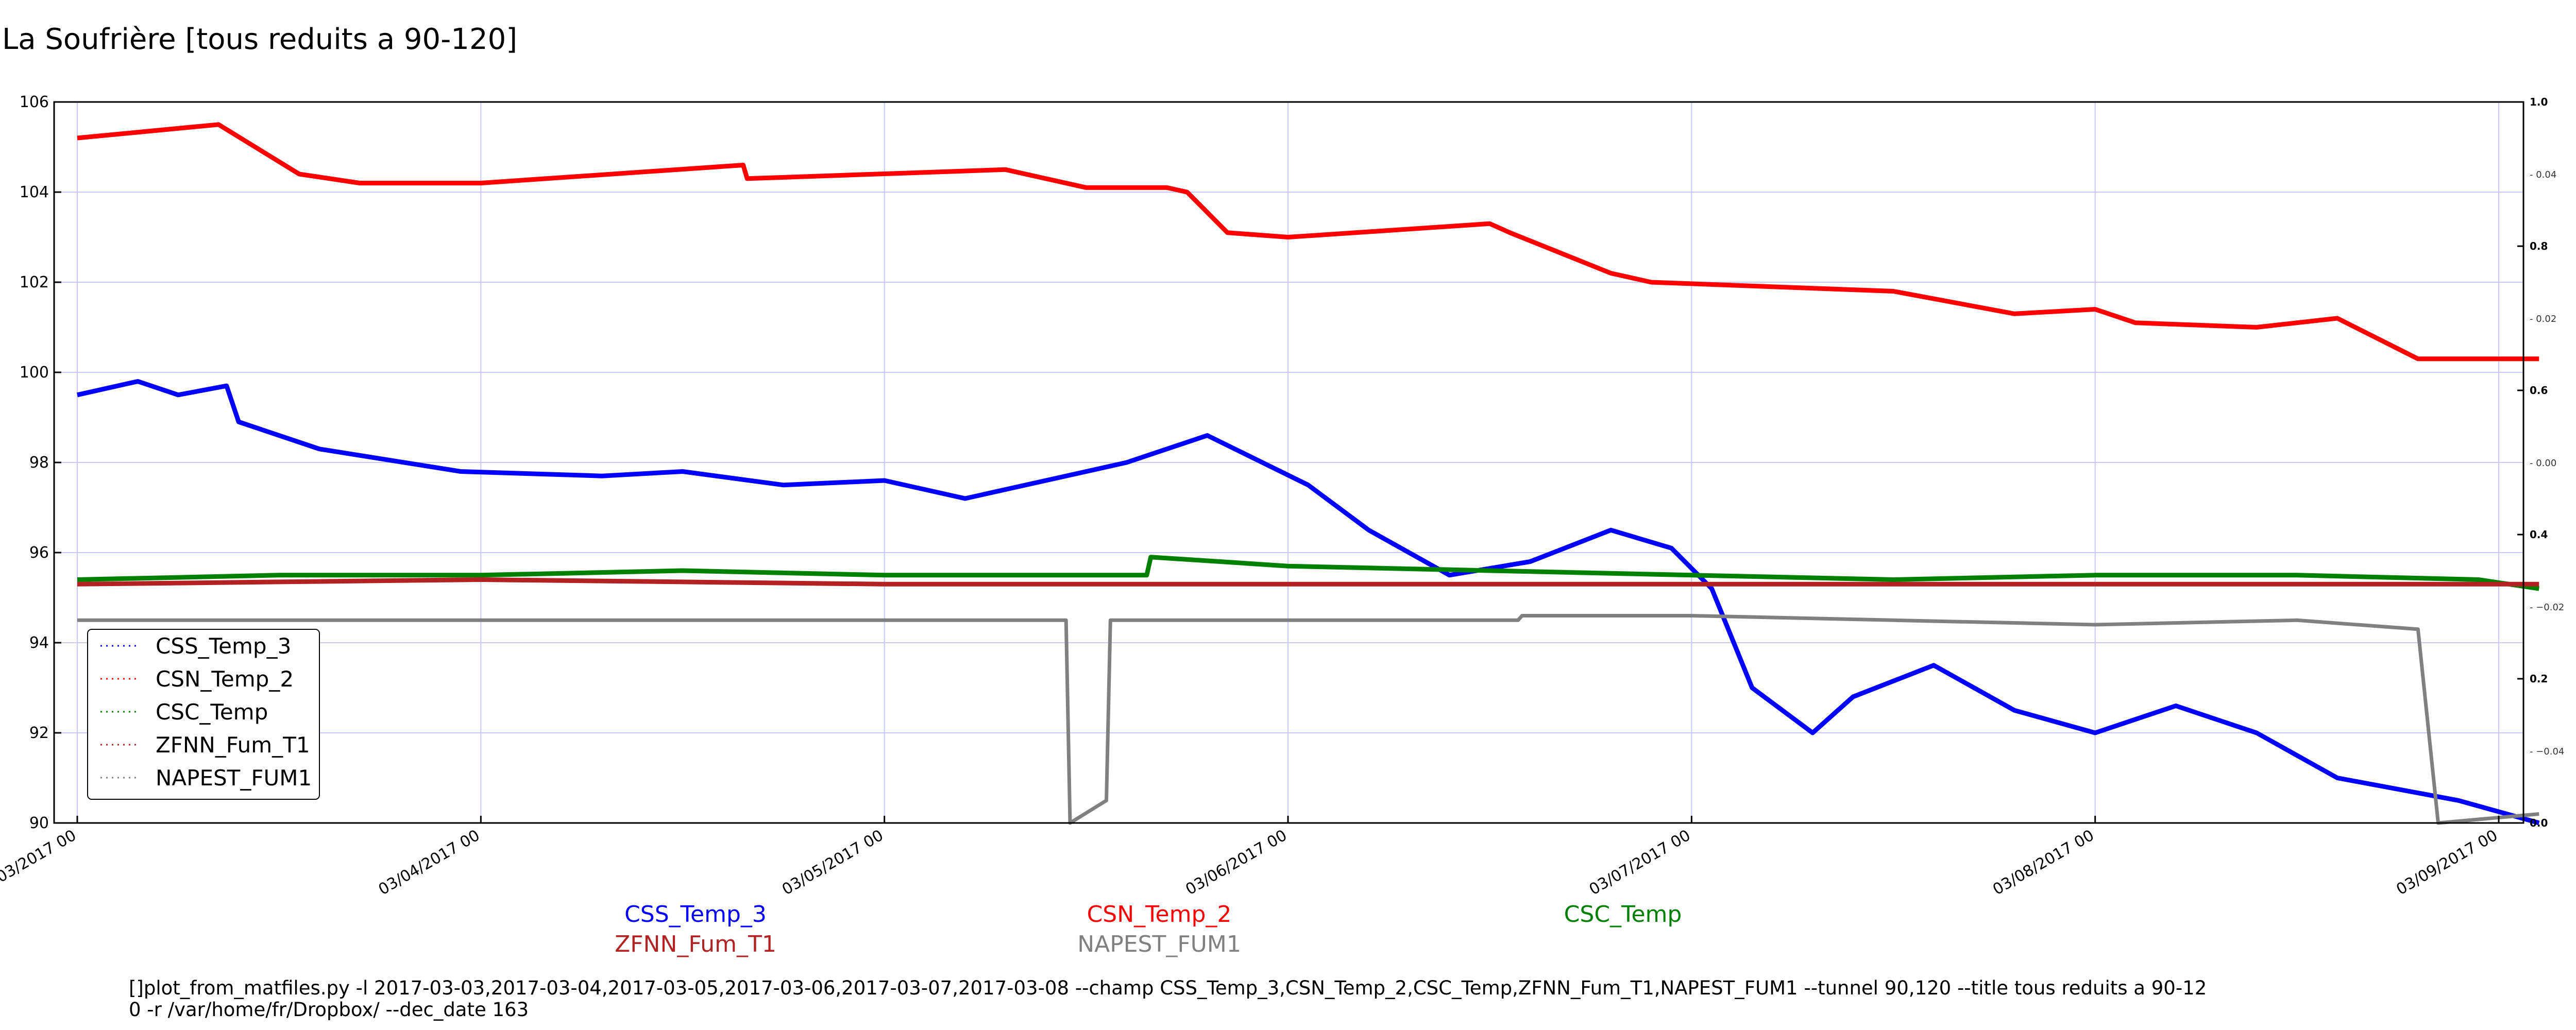 The width and height of the screenshot is (2576, 1030). Describe the element at coordinates (223, 646) in the screenshot. I see `legend-label: CSS_Temp_3` at that location.